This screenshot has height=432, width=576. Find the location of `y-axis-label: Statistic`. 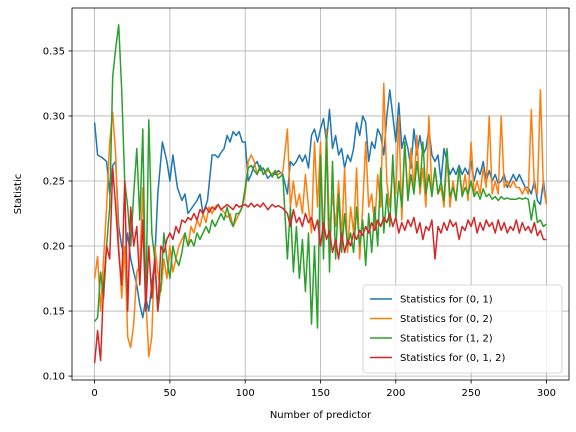

y-axis-label: Statistic is located at coordinates (18, 194).